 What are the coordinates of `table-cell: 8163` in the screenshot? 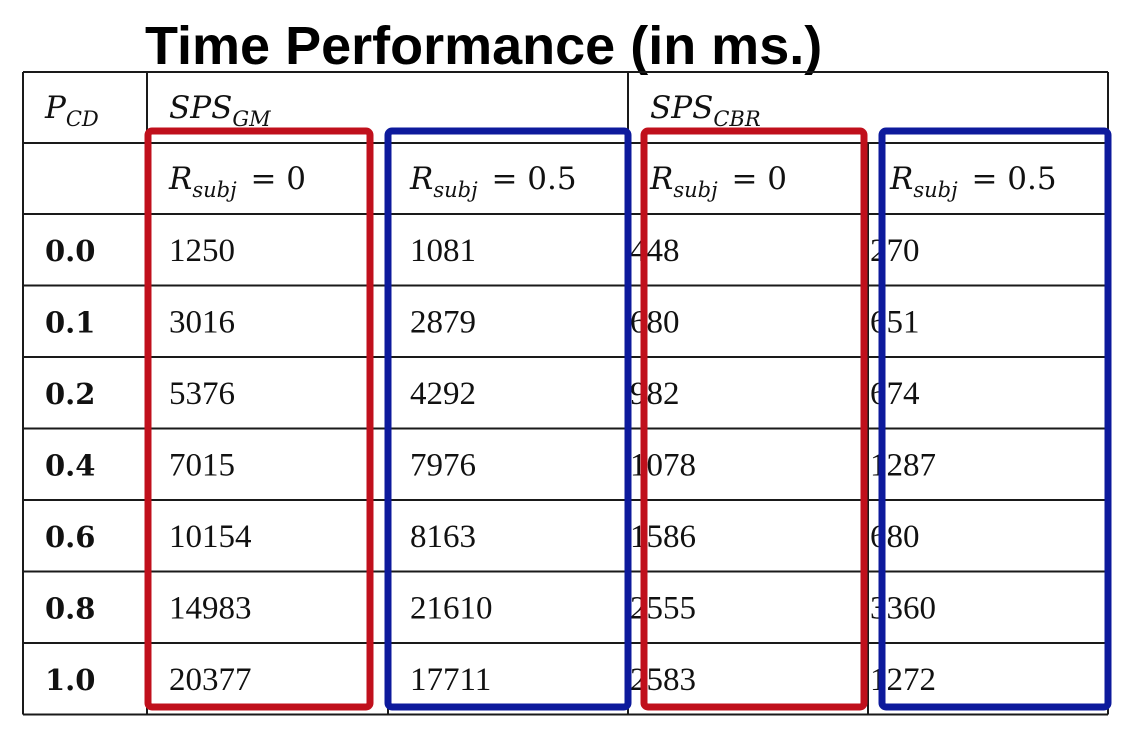 It's located at (443, 537).